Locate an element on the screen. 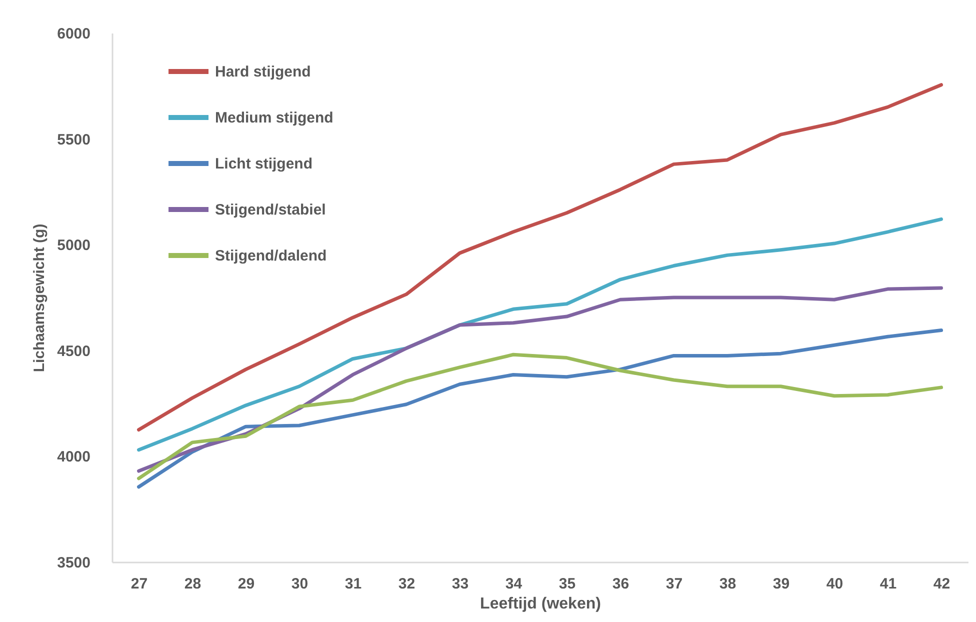  x-tick-label: 41 is located at coordinates (888, 584).